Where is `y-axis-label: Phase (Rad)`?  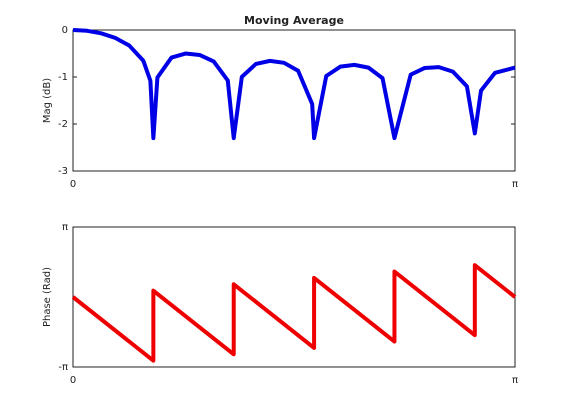
y-axis-label: Phase (Rad) is located at coordinates (47, 297).